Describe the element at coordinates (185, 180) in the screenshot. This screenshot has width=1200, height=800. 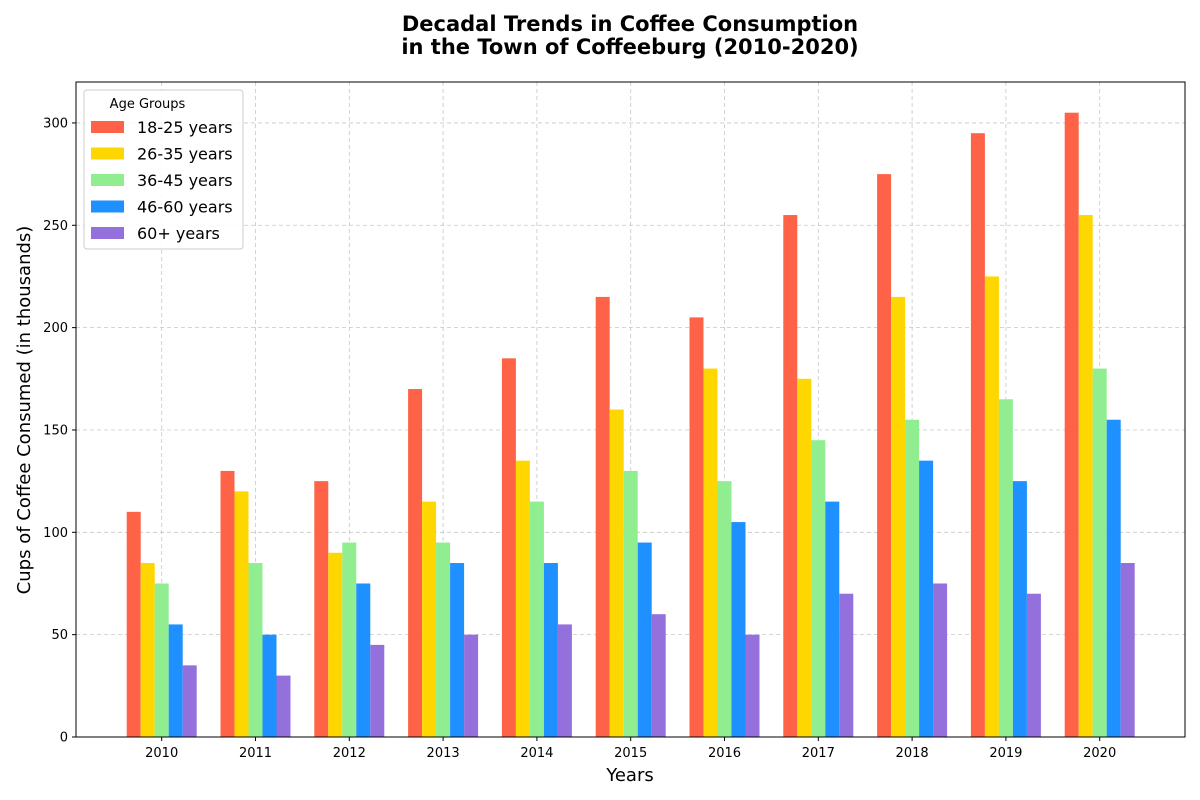
I see `legend-label: 36-45 years` at that location.